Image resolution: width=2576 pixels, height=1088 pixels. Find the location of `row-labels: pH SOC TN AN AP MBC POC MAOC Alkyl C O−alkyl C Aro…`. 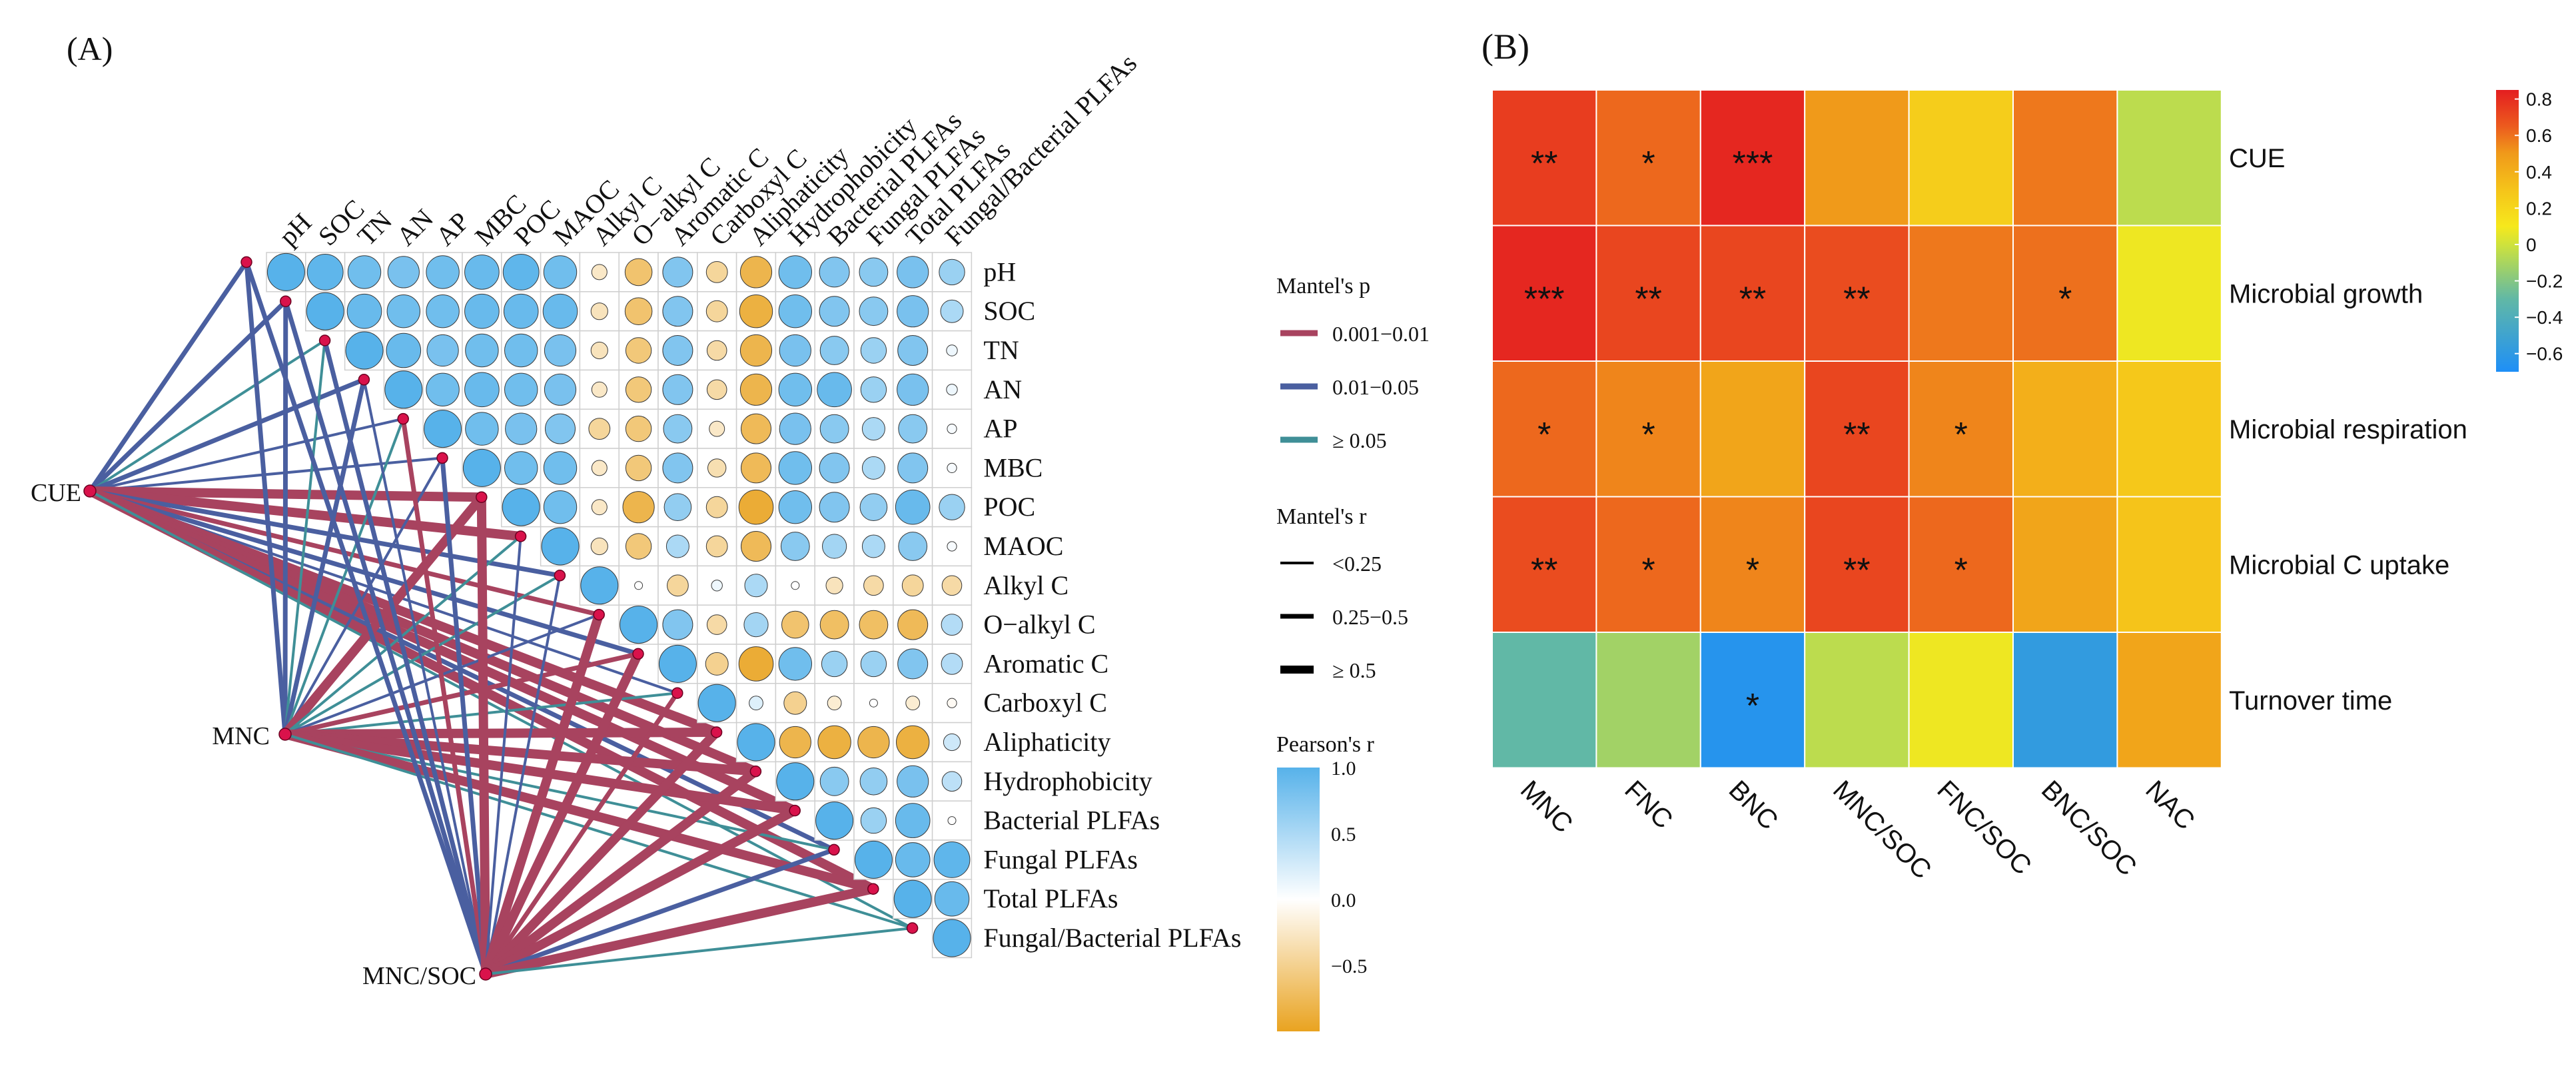

row-labels: pH SOC TN AN AP MBC POC MAOC Alkyl C O−alkyl C Aro… is located at coordinates (1112, 605).